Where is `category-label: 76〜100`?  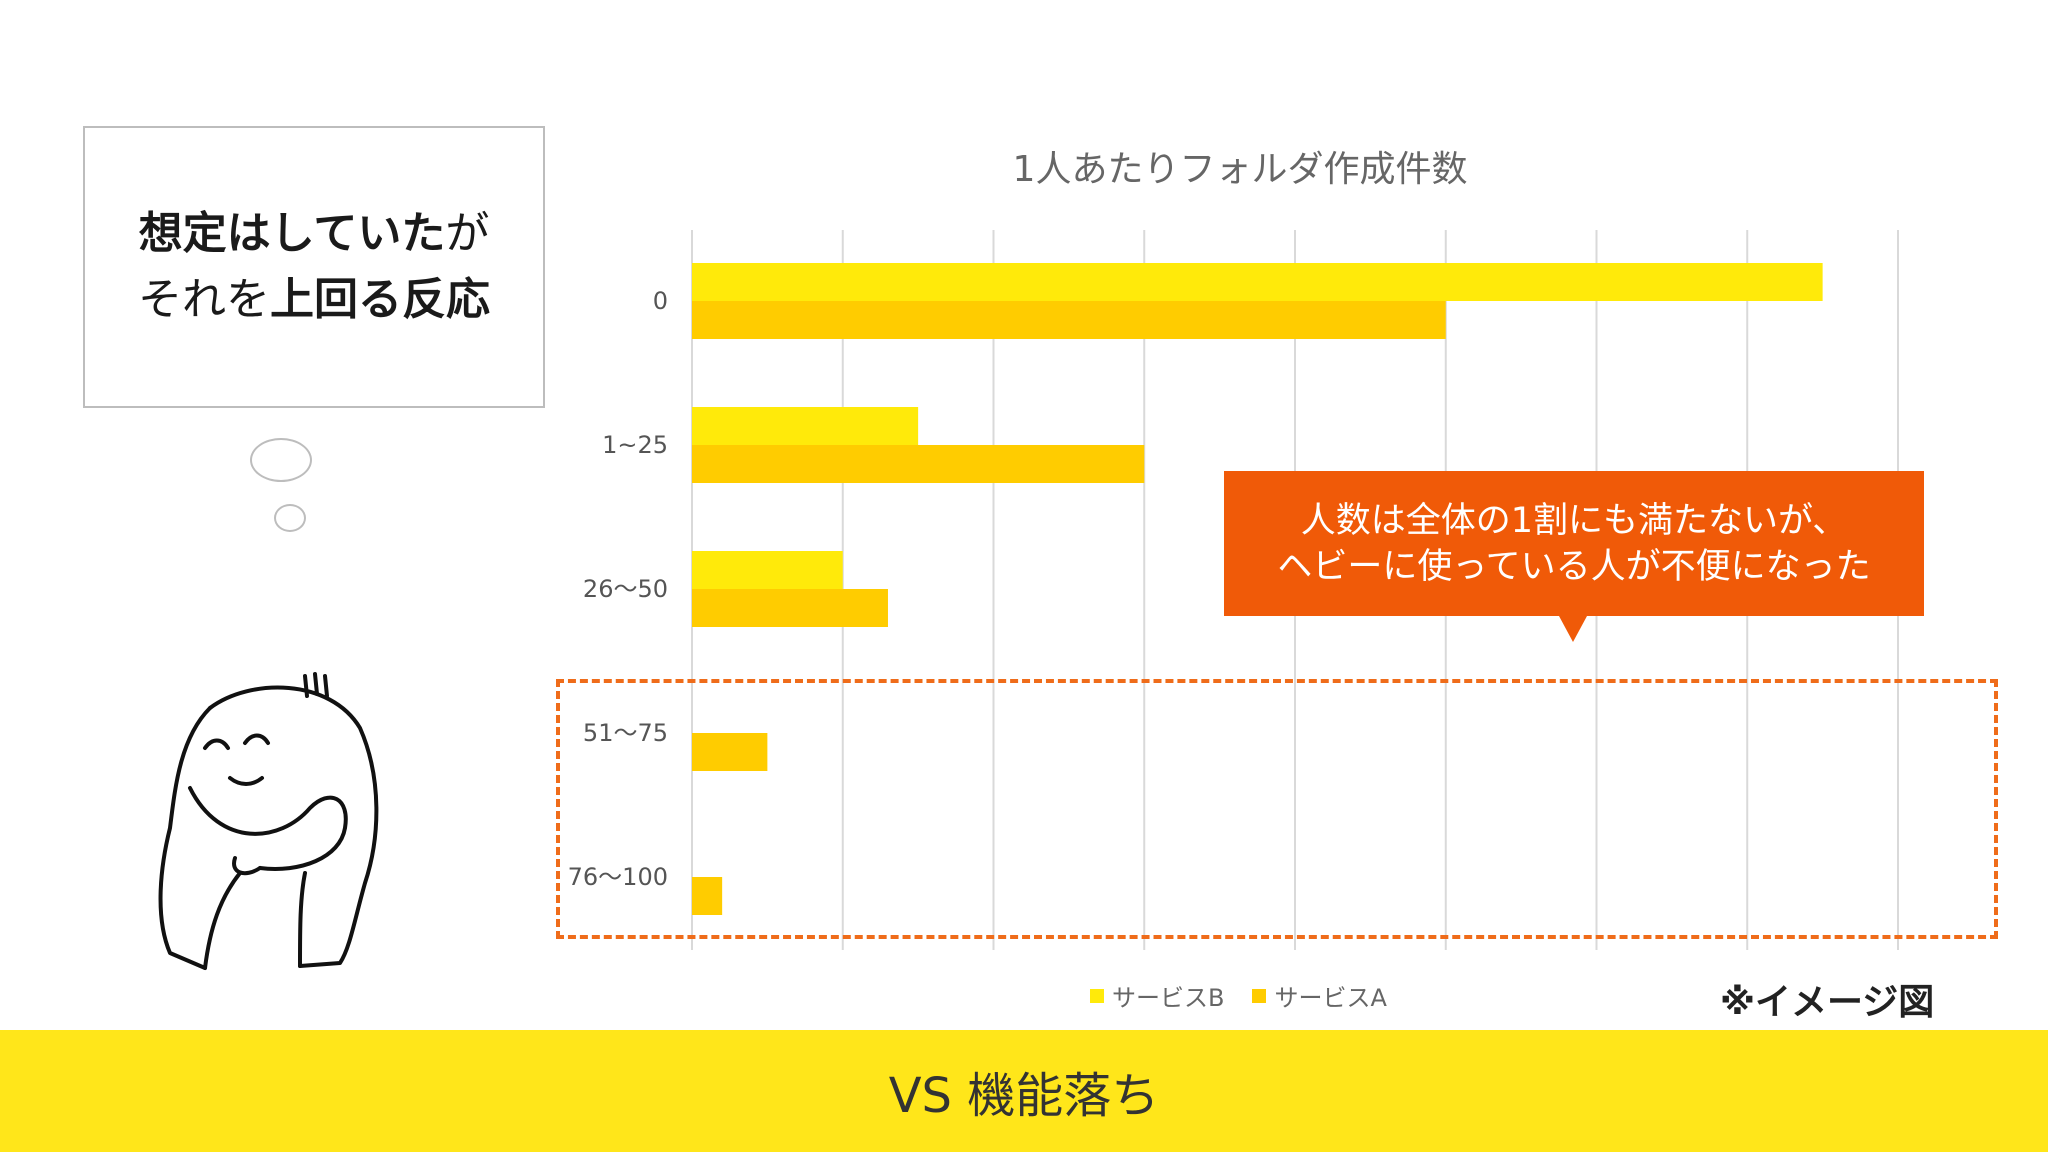 category-label: 76〜100 is located at coordinates (618, 877).